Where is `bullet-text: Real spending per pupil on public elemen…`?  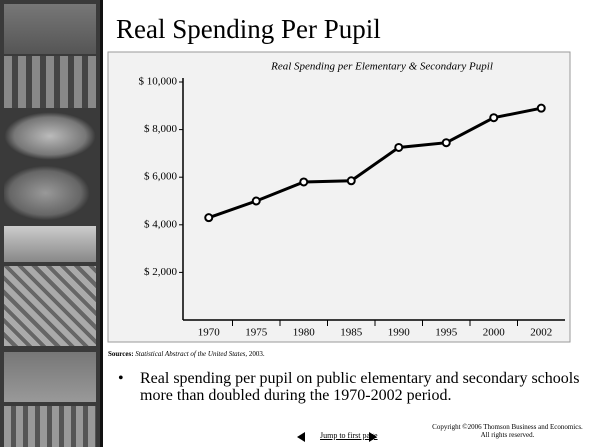
bullet-text: Real spending per pupil on public elemen… is located at coordinates (360, 387).